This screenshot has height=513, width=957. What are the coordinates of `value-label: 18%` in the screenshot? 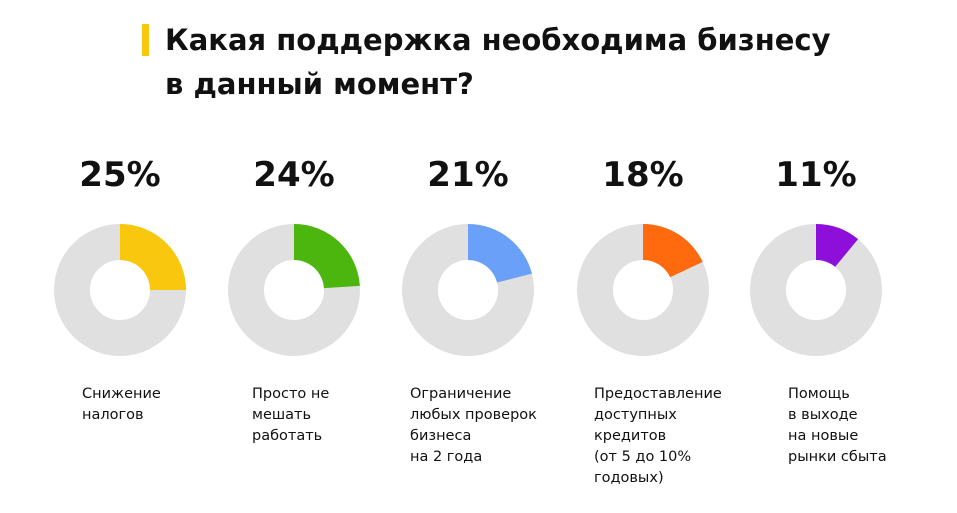 It's located at (643, 175).